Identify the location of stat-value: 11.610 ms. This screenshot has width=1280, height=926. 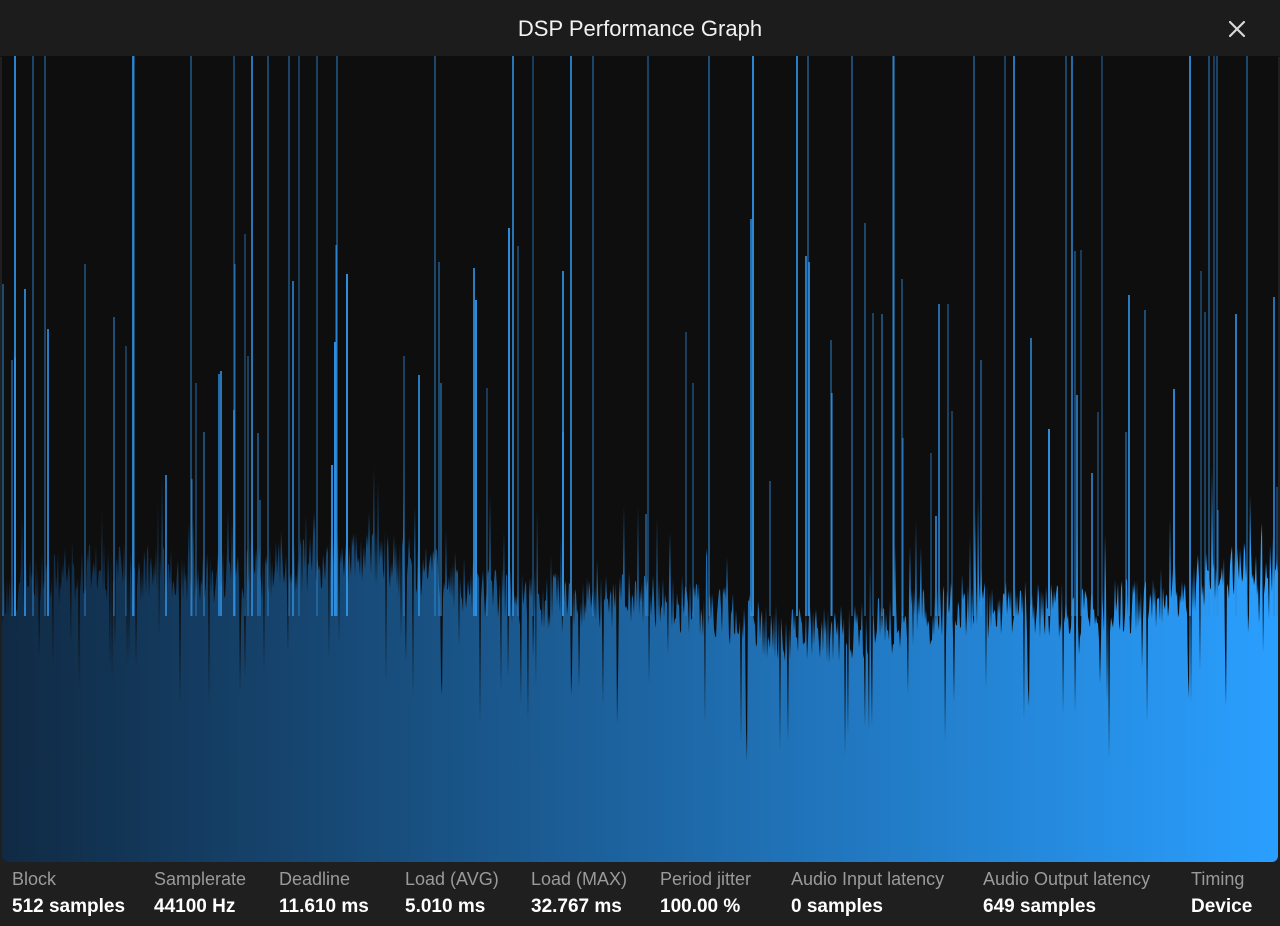
(324, 906).